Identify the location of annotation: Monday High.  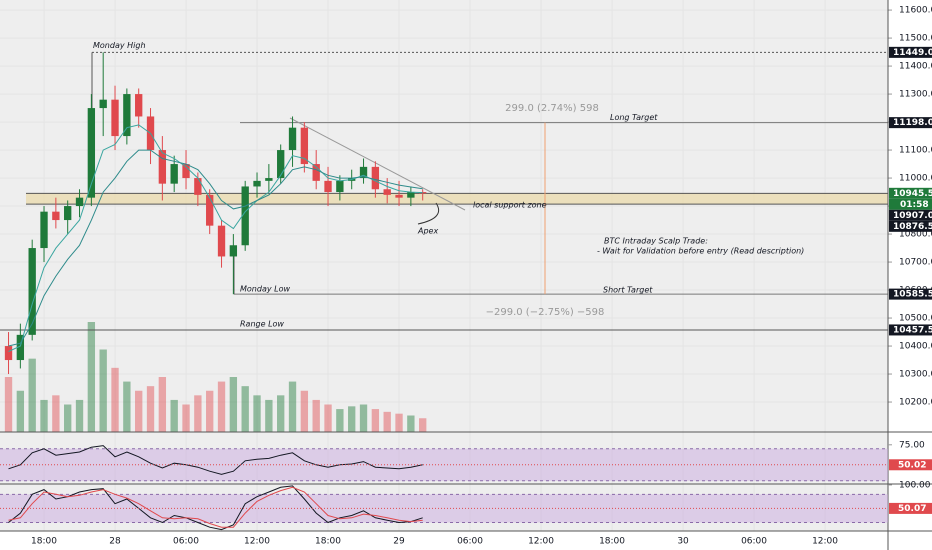
(119, 45).